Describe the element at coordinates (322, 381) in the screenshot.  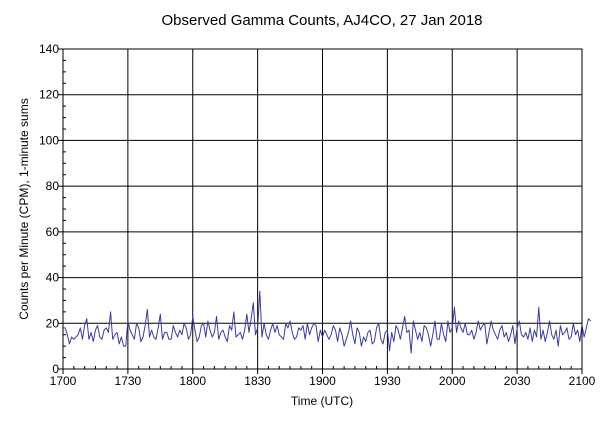
I see `x-tick-label: 1900` at that location.